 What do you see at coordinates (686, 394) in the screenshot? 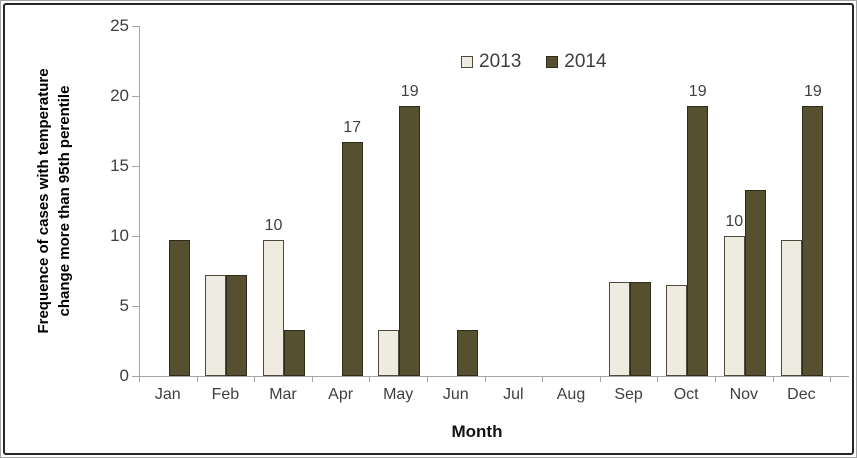
I see `month-label: Oct` at bounding box center [686, 394].